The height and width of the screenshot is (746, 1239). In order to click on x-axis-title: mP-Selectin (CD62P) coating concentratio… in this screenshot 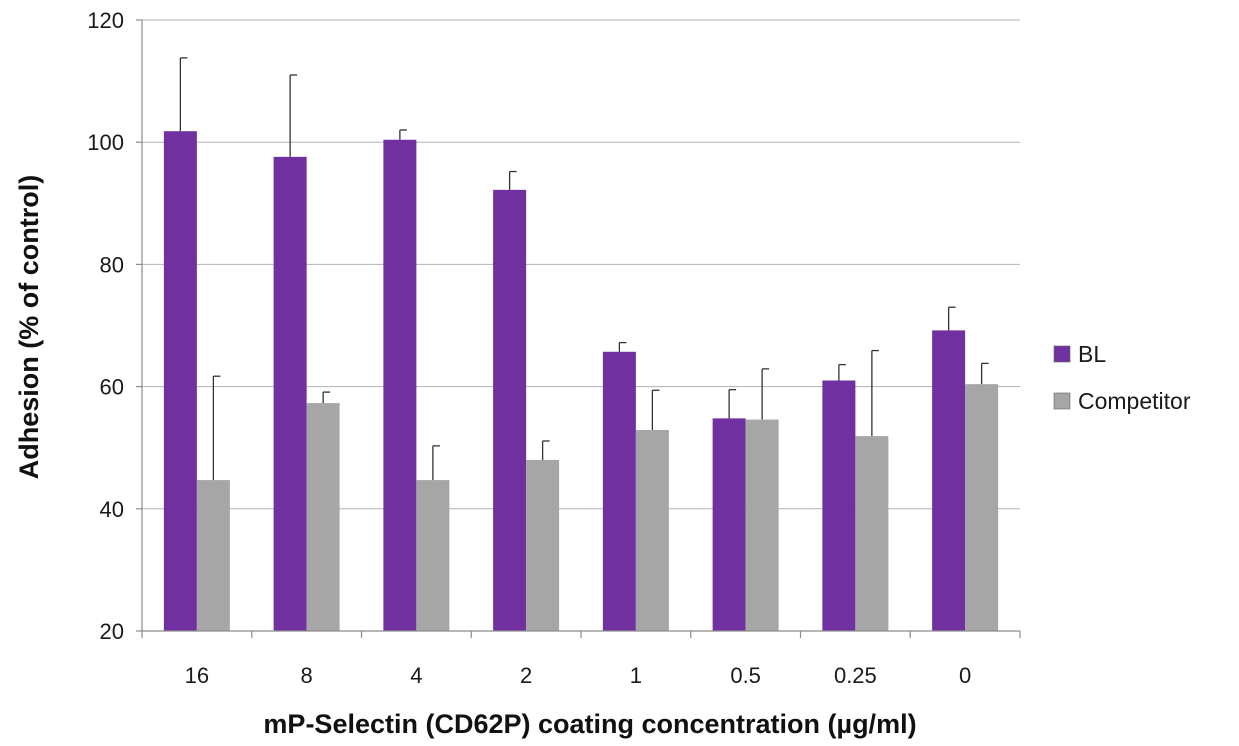, I will do `click(589, 724)`.